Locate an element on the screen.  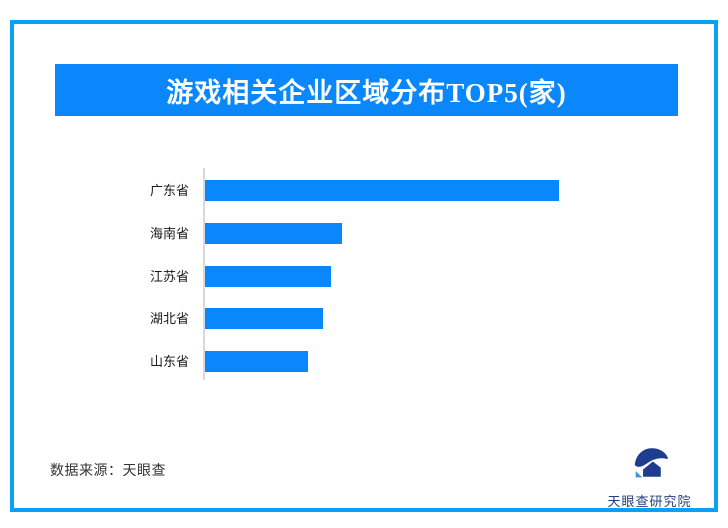
bar-shandong is located at coordinates (256, 361).